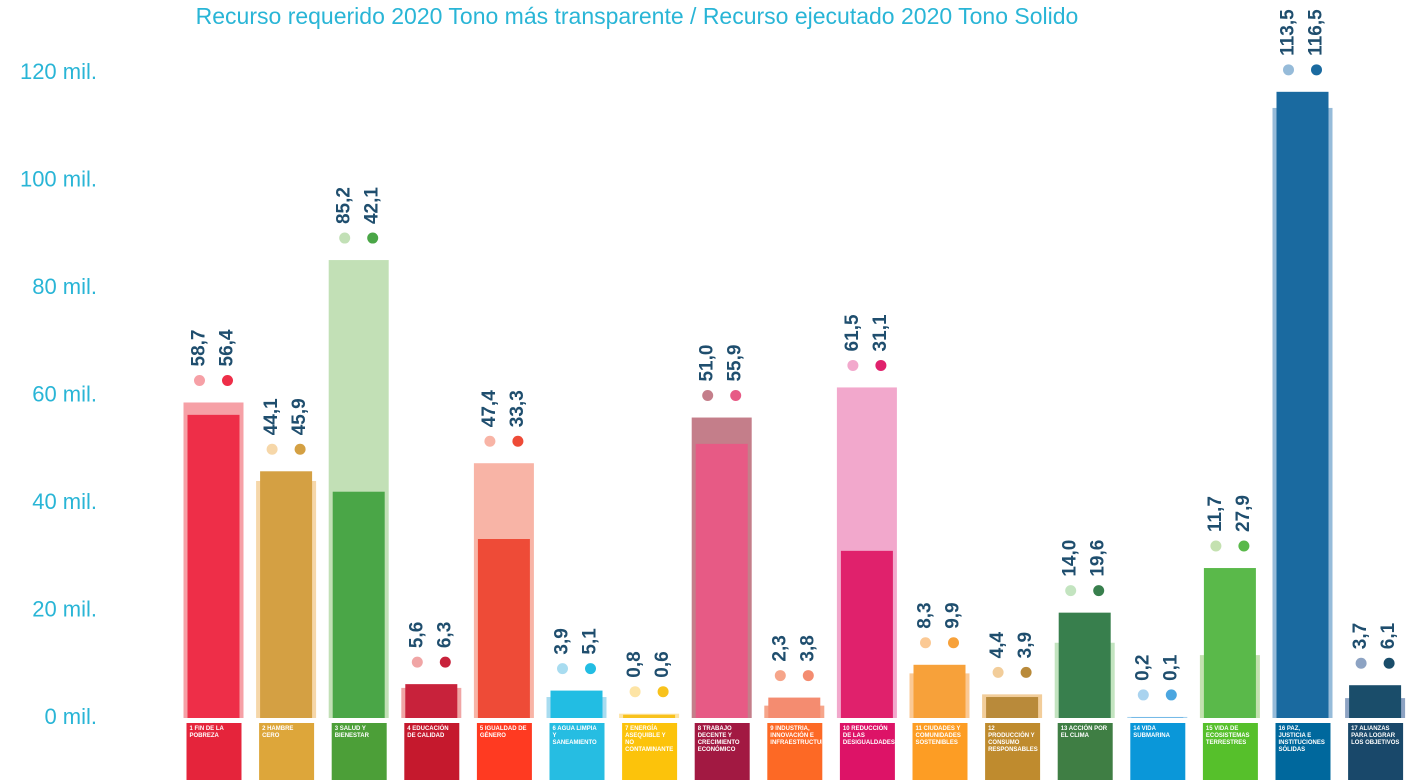  Describe the element at coordinates (953, 615) in the screenshot. I see `value-label: 9,9` at that location.